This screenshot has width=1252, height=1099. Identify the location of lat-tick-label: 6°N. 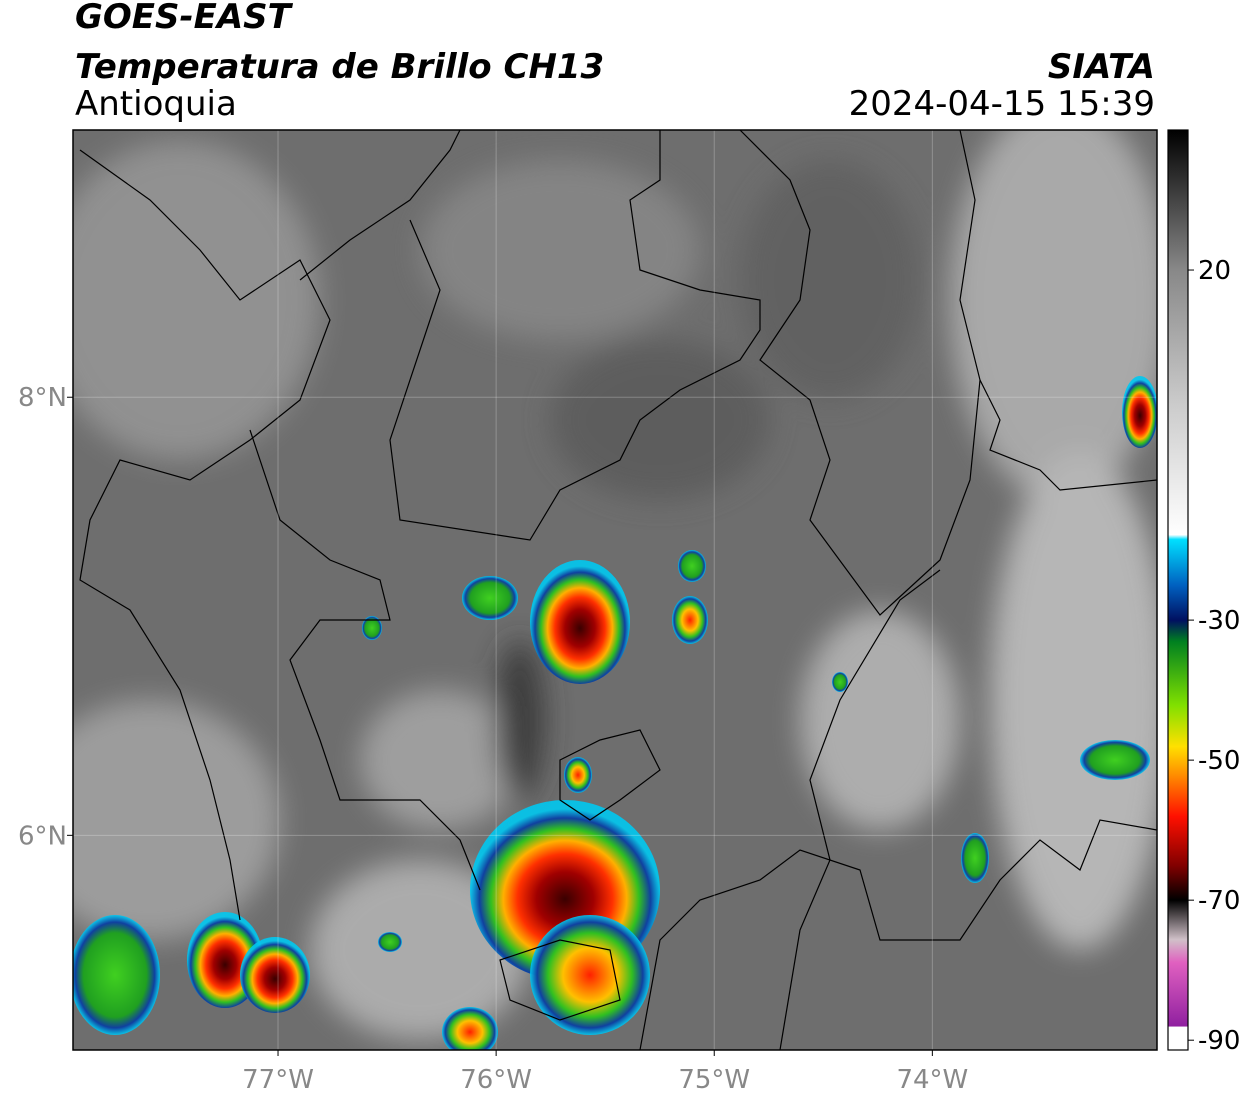
(42, 836).